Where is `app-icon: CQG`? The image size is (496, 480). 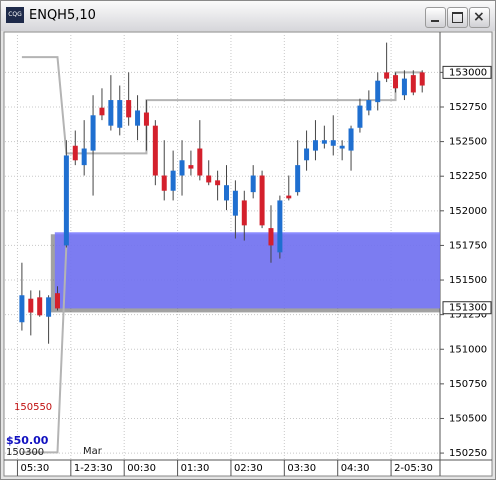 app-icon: CQG is located at coordinates (15, 15).